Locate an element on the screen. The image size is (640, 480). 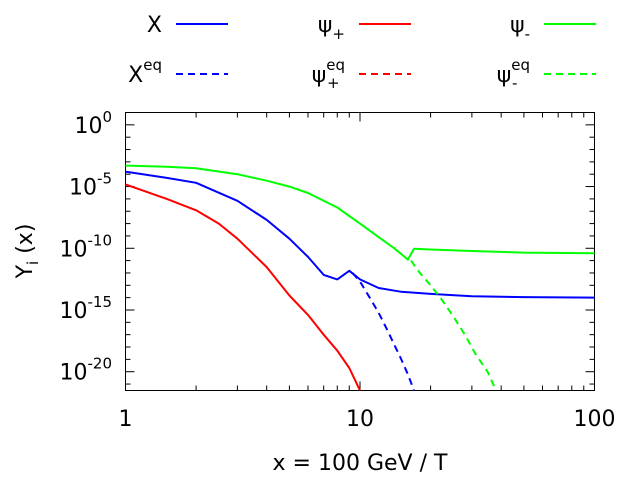
series-line-psi-minus is located at coordinates (360, 212).